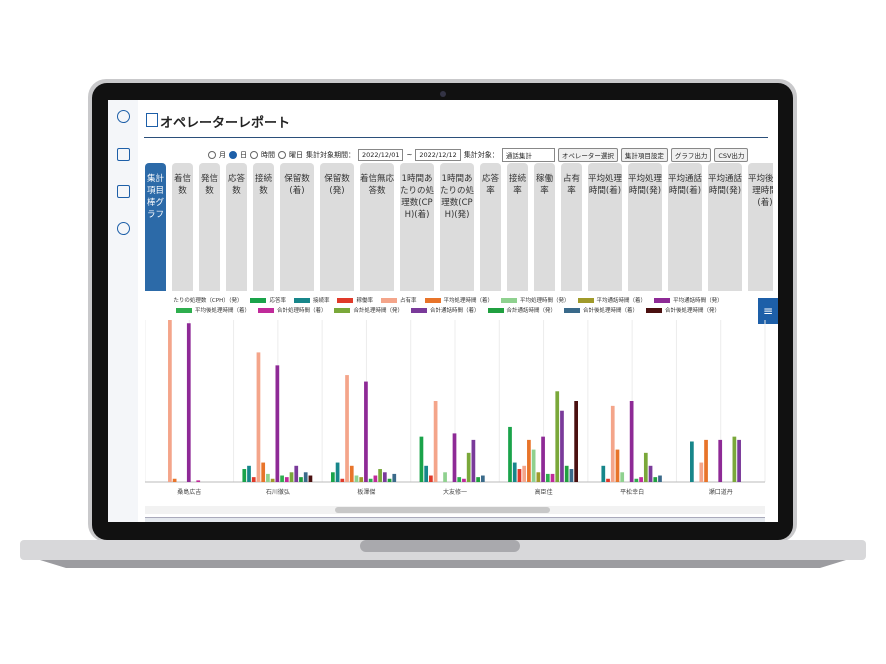  Describe the element at coordinates (490, 227) in the screenshot. I see `tab: 応答率` at that location.